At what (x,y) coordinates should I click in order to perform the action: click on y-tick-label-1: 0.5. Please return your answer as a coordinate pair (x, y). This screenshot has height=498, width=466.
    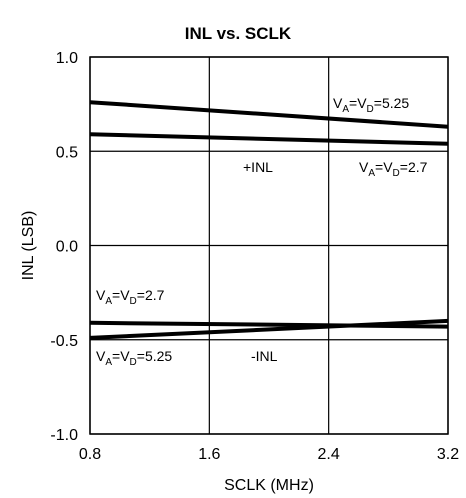
    Looking at the image, I should click on (67, 152).